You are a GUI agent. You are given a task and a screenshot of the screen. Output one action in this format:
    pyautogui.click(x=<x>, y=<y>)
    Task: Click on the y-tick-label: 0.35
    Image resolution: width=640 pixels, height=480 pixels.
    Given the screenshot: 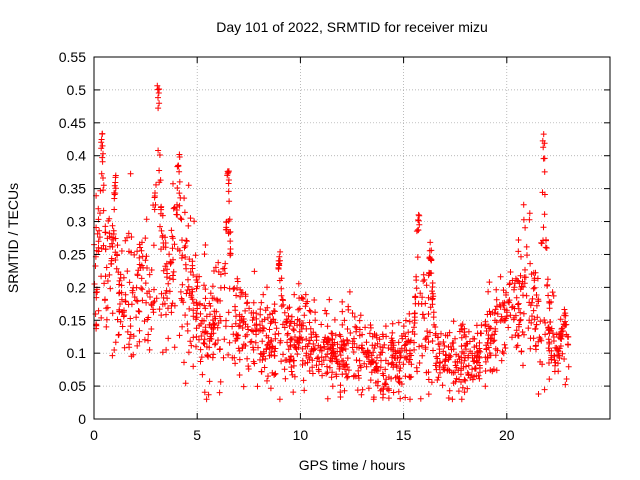 What is the action you would take?
    pyautogui.click(x=72, y=189)
    